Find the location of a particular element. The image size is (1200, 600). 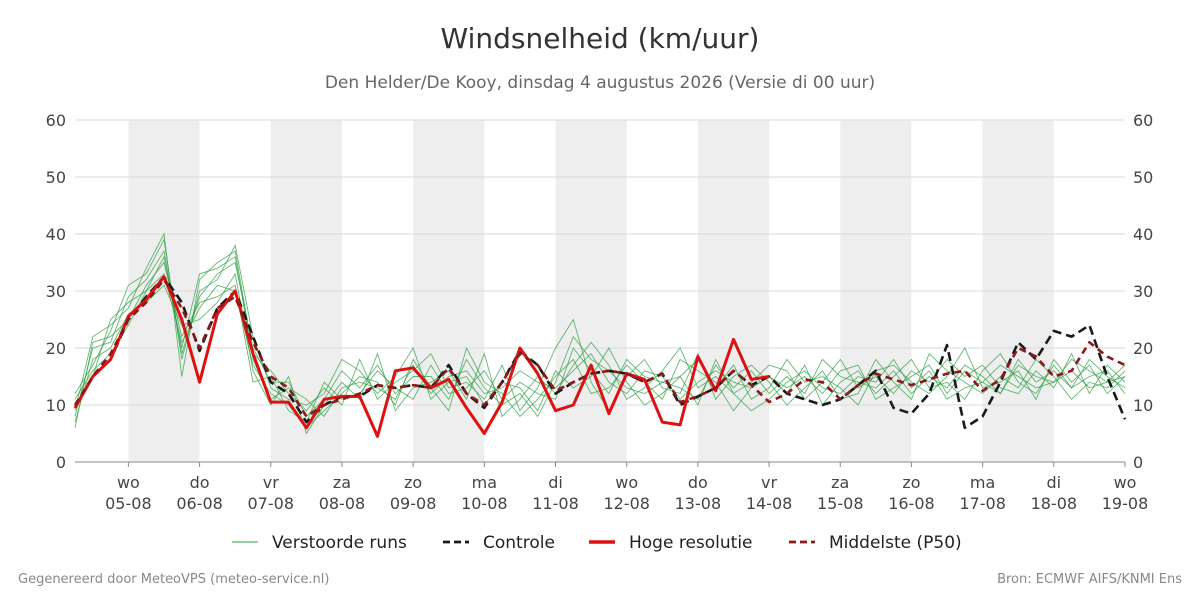

y-tick-right-0: 0 is located at coordinates (1138, 462).